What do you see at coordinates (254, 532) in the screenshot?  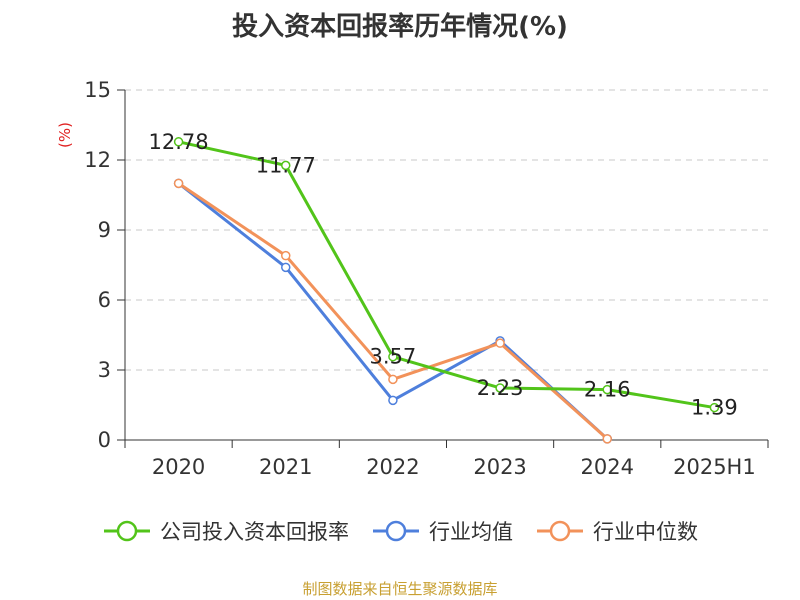 I see `legend-label-company: 公司投入资本回报率` at bounding box center [254, 532].